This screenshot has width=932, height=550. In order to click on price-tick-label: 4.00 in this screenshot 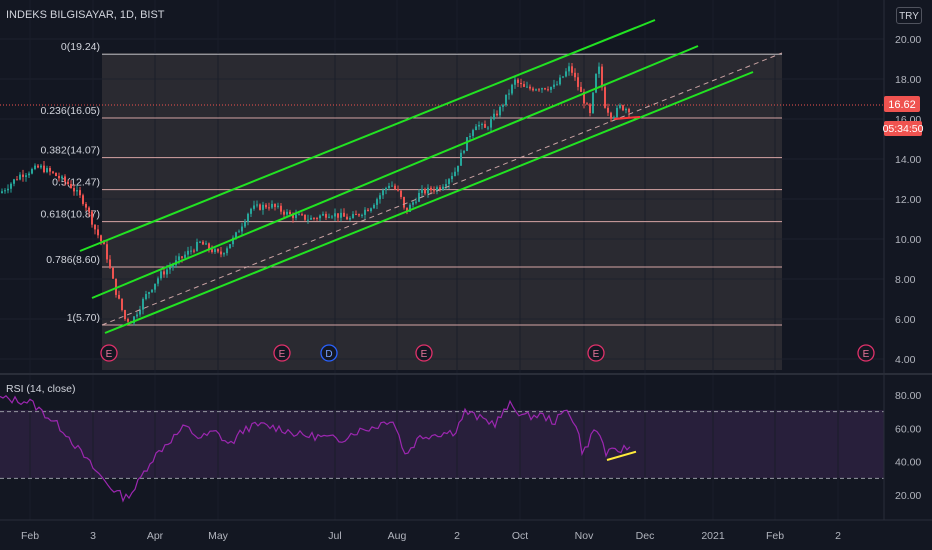, I will do `click(905, 360)`.